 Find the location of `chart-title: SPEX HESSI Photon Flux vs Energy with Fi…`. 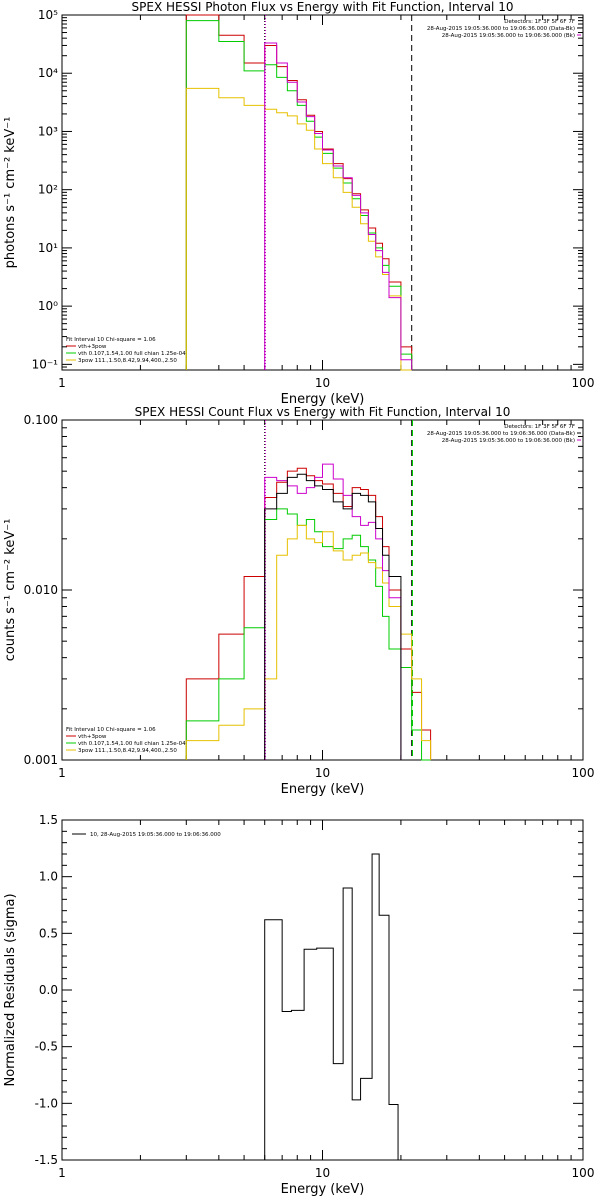

chart-title: SPEX HESSI Photon Flux vs Energy with Fi… is located at coordinates (323, 7).